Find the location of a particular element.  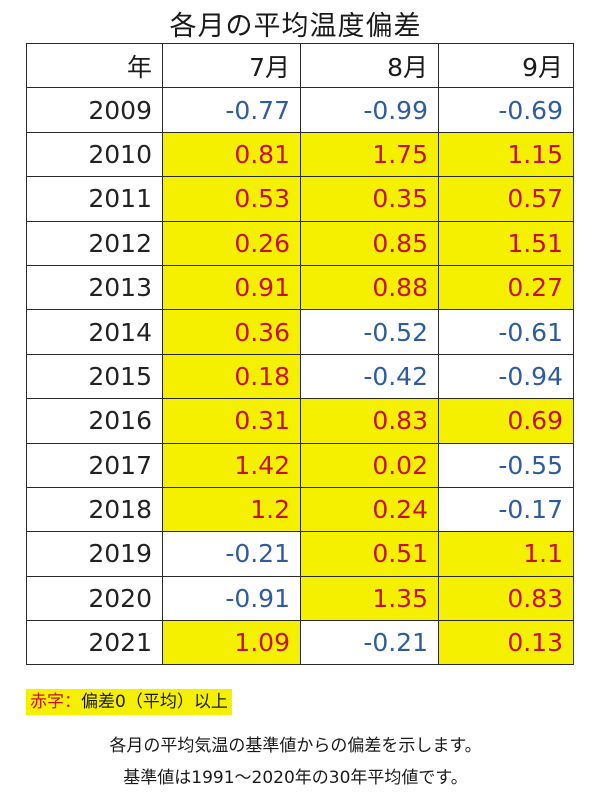

legend-highlight-text: 赤字： is located at coordinates (55, 702).